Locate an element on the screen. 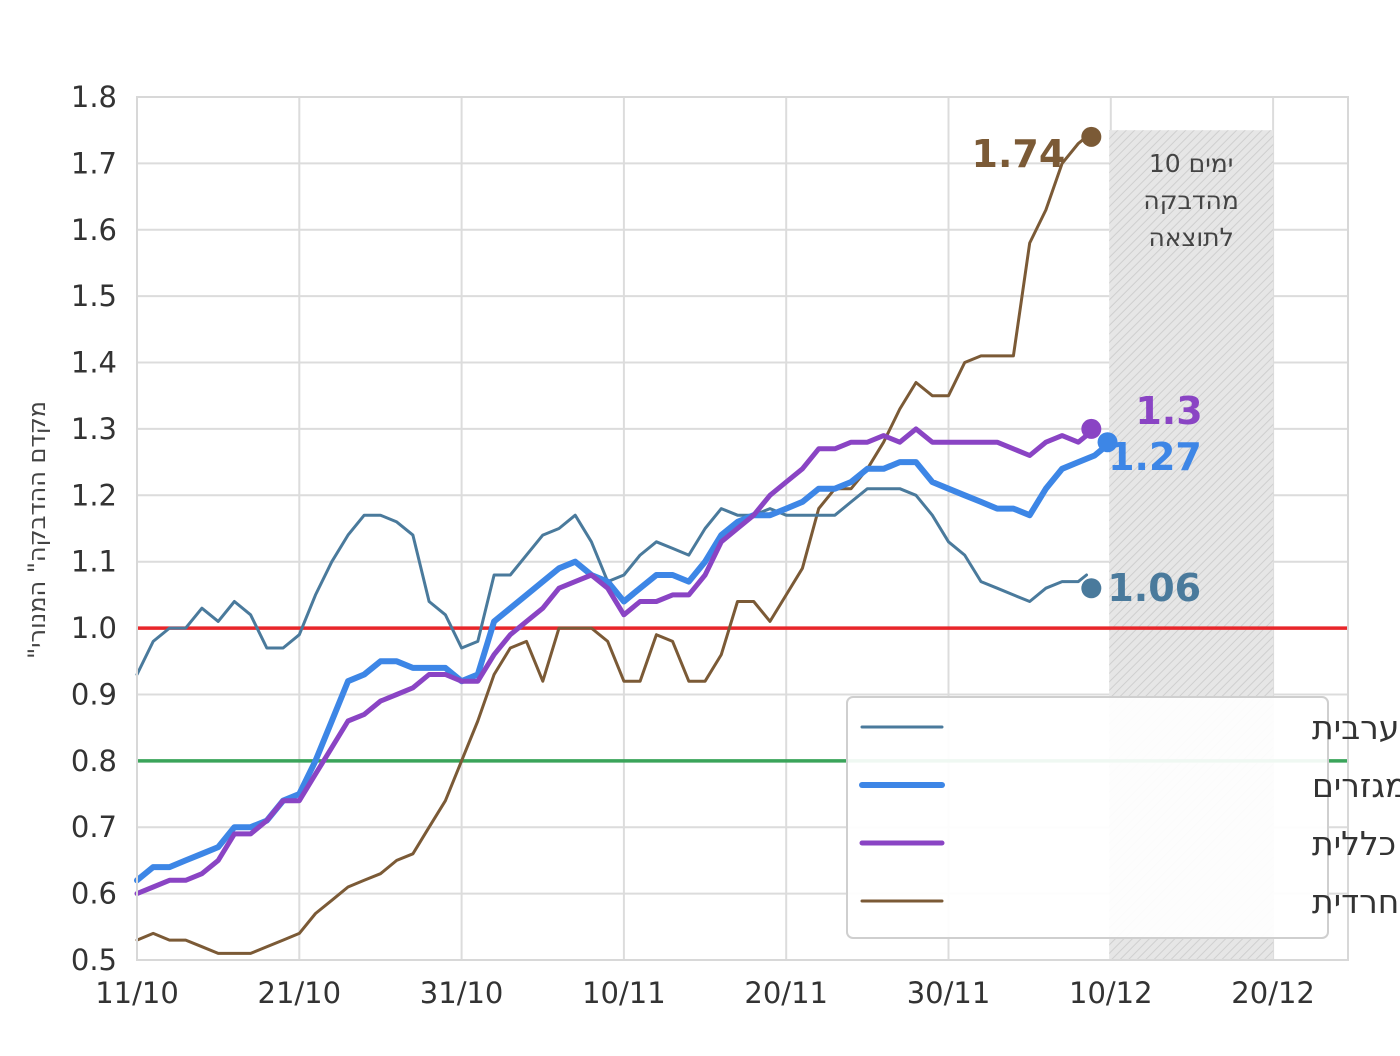 The image size is (1400, 1056). x-tick-label: 30/11 is located at coordinates (949, 993).